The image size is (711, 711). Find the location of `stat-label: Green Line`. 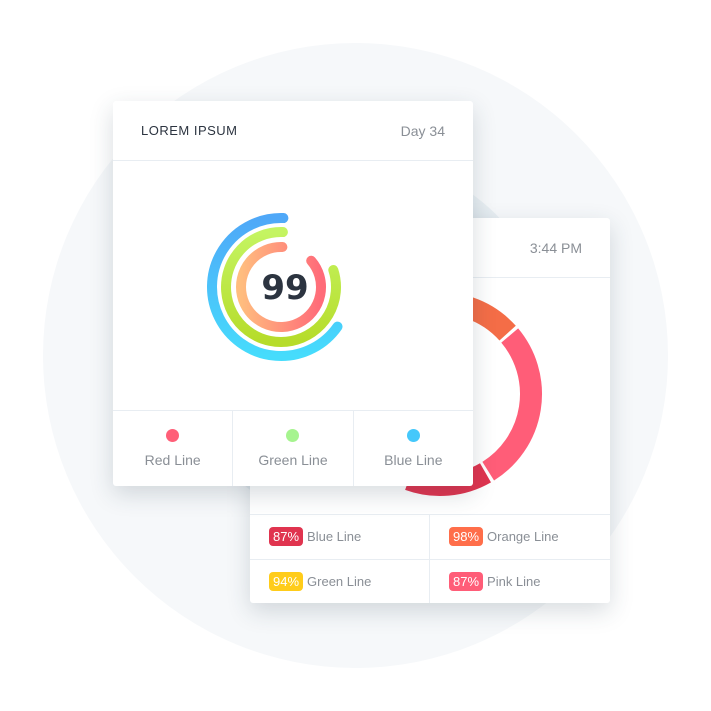

stat-label: Green Line is located at coordinates (339, 581).